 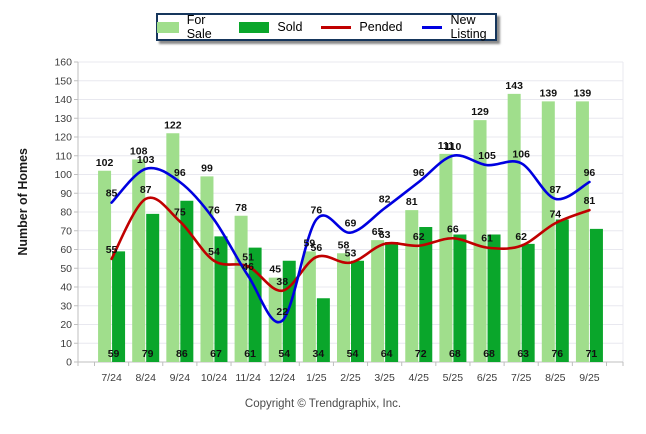 I want to click on new-listing-value-label: 110, so click(x=452, y=147).